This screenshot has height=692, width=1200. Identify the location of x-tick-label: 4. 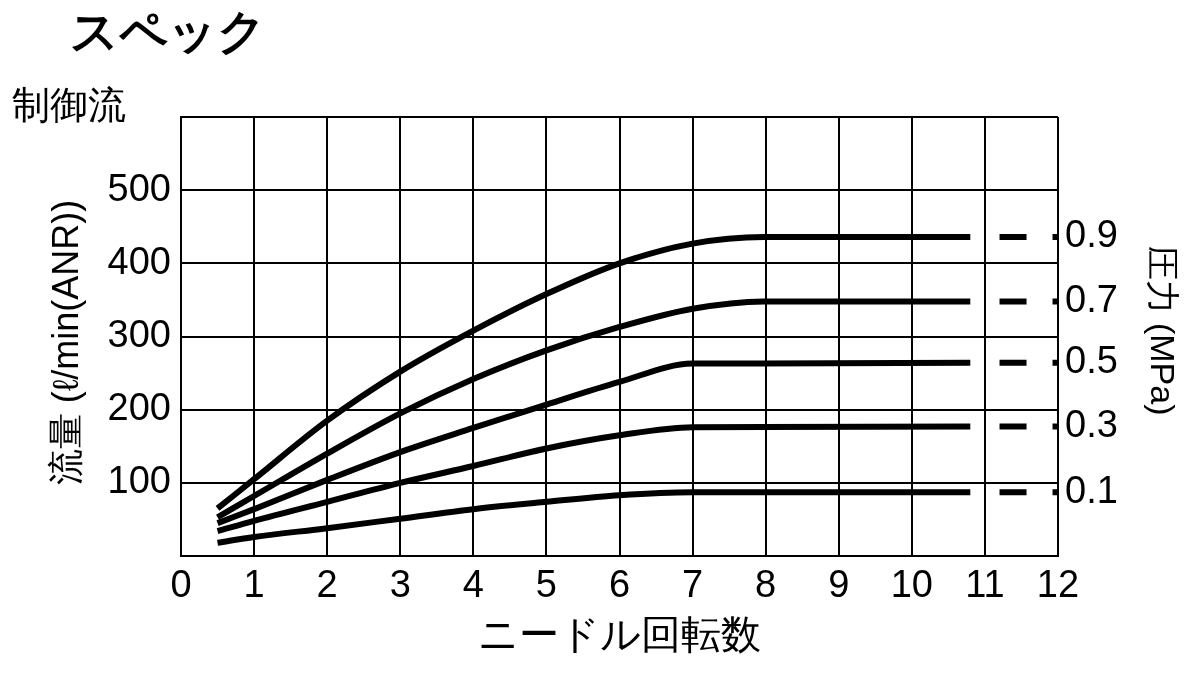
(473, 584).